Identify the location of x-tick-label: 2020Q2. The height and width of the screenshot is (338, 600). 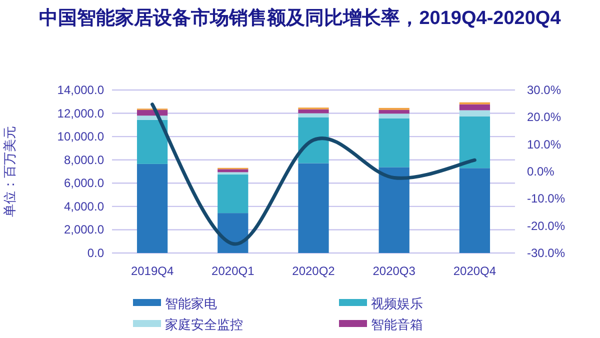
(314, 271).